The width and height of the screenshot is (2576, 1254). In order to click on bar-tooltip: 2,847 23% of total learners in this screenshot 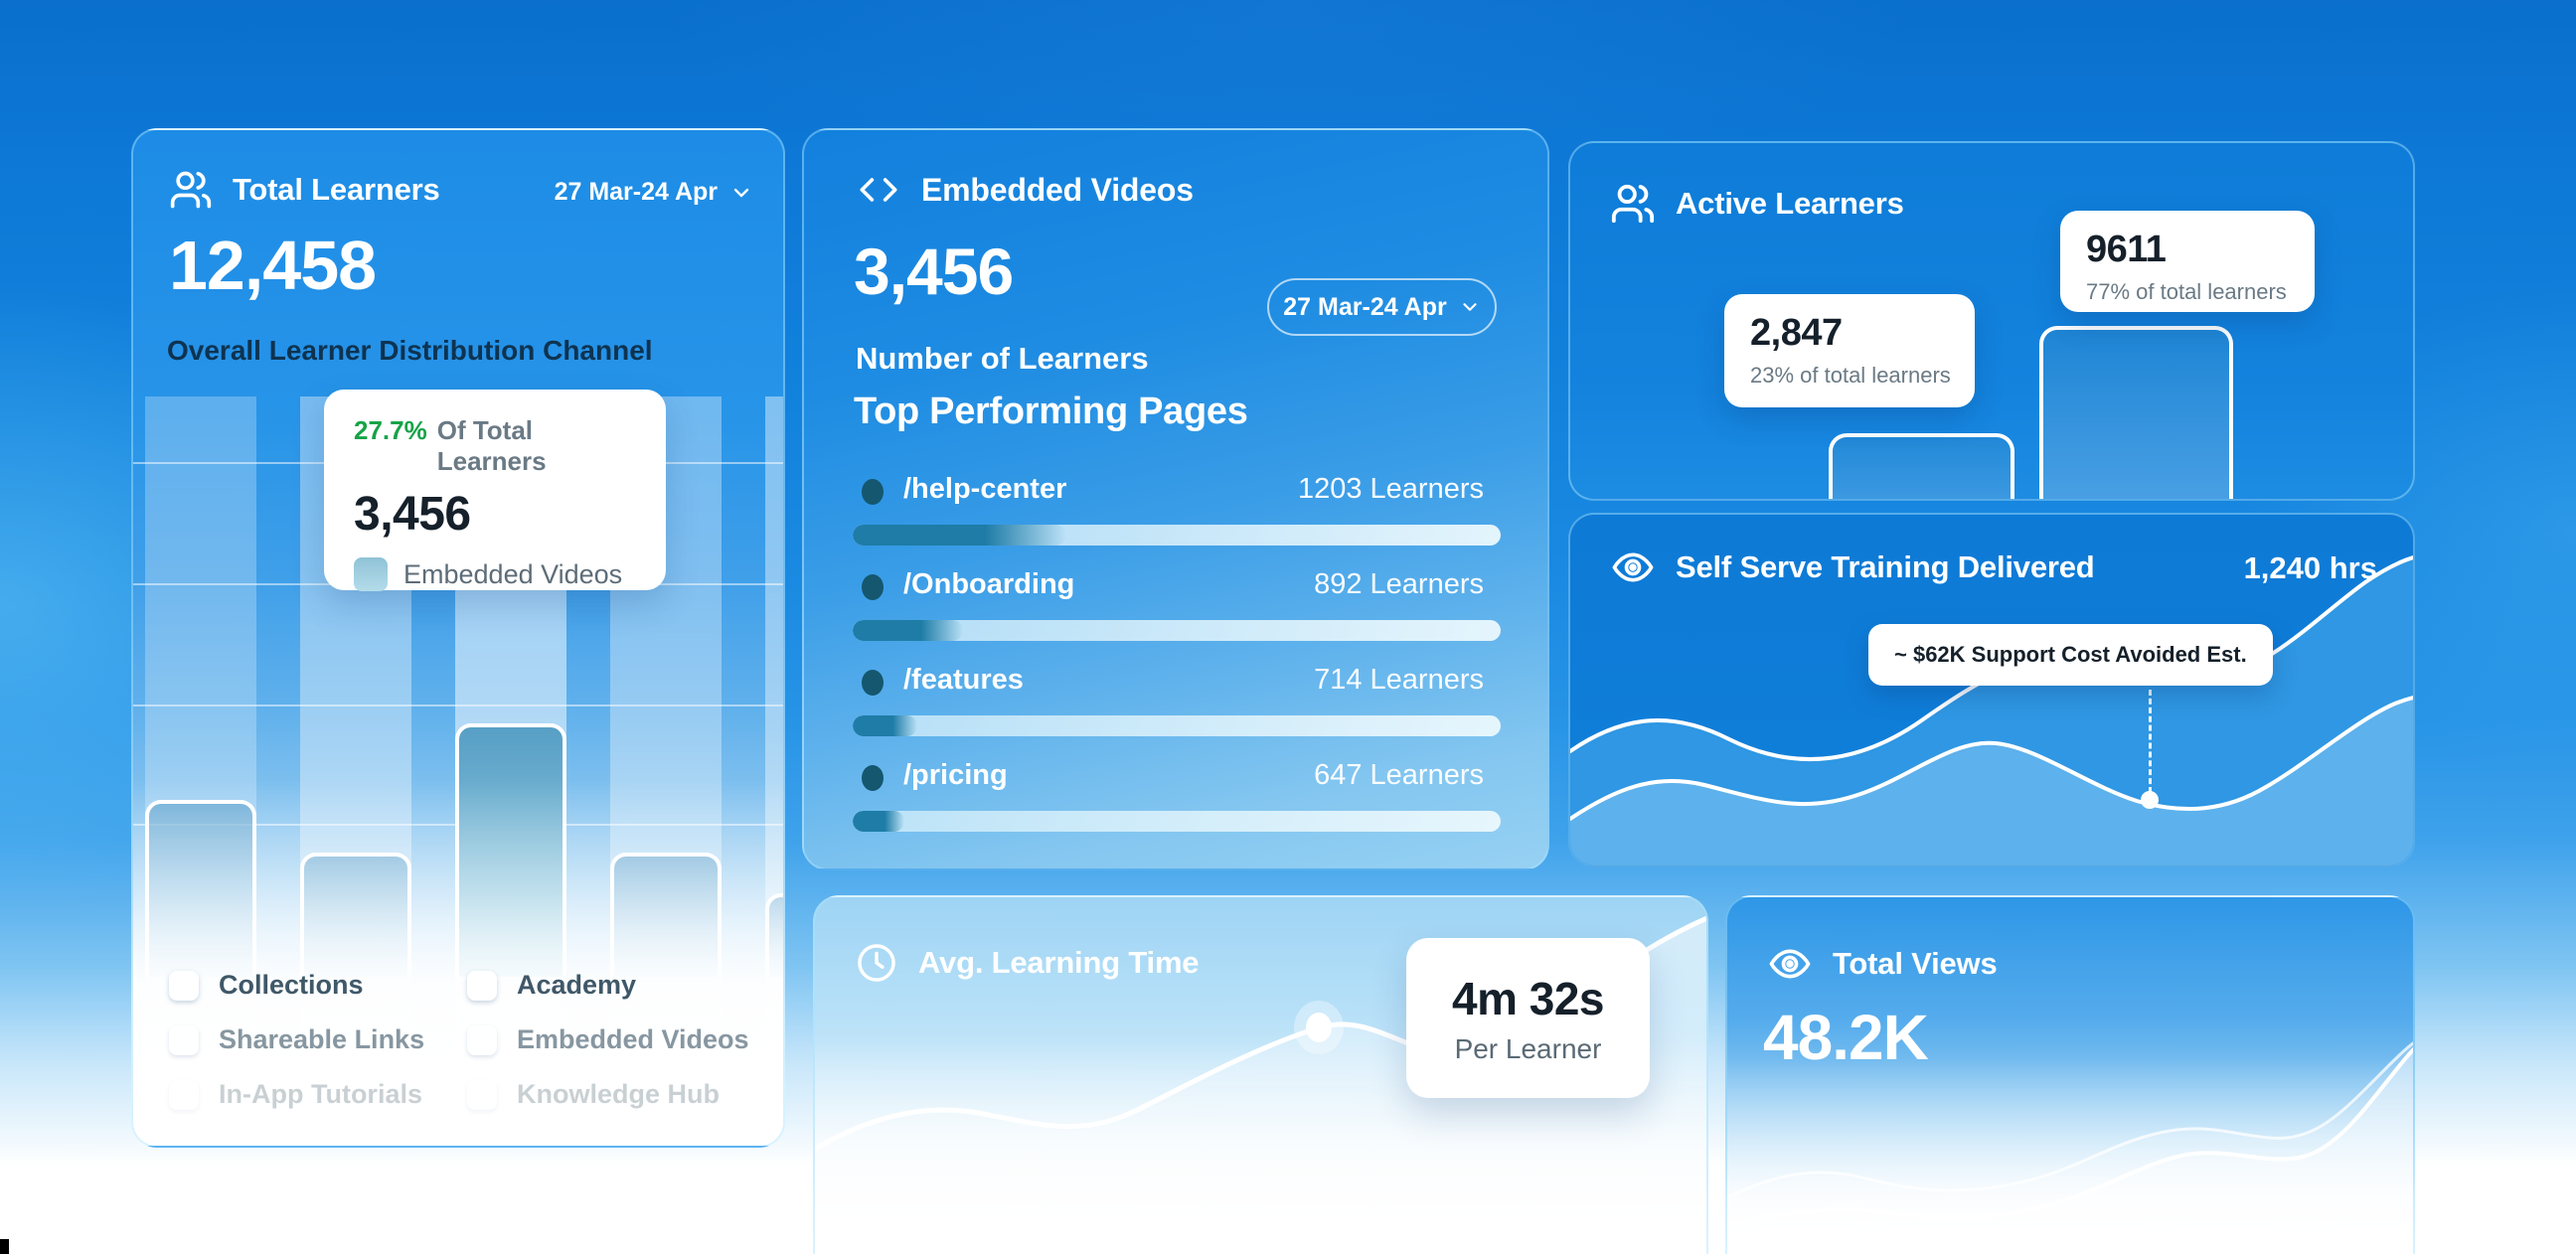, I will do `click(1849, 350)`.